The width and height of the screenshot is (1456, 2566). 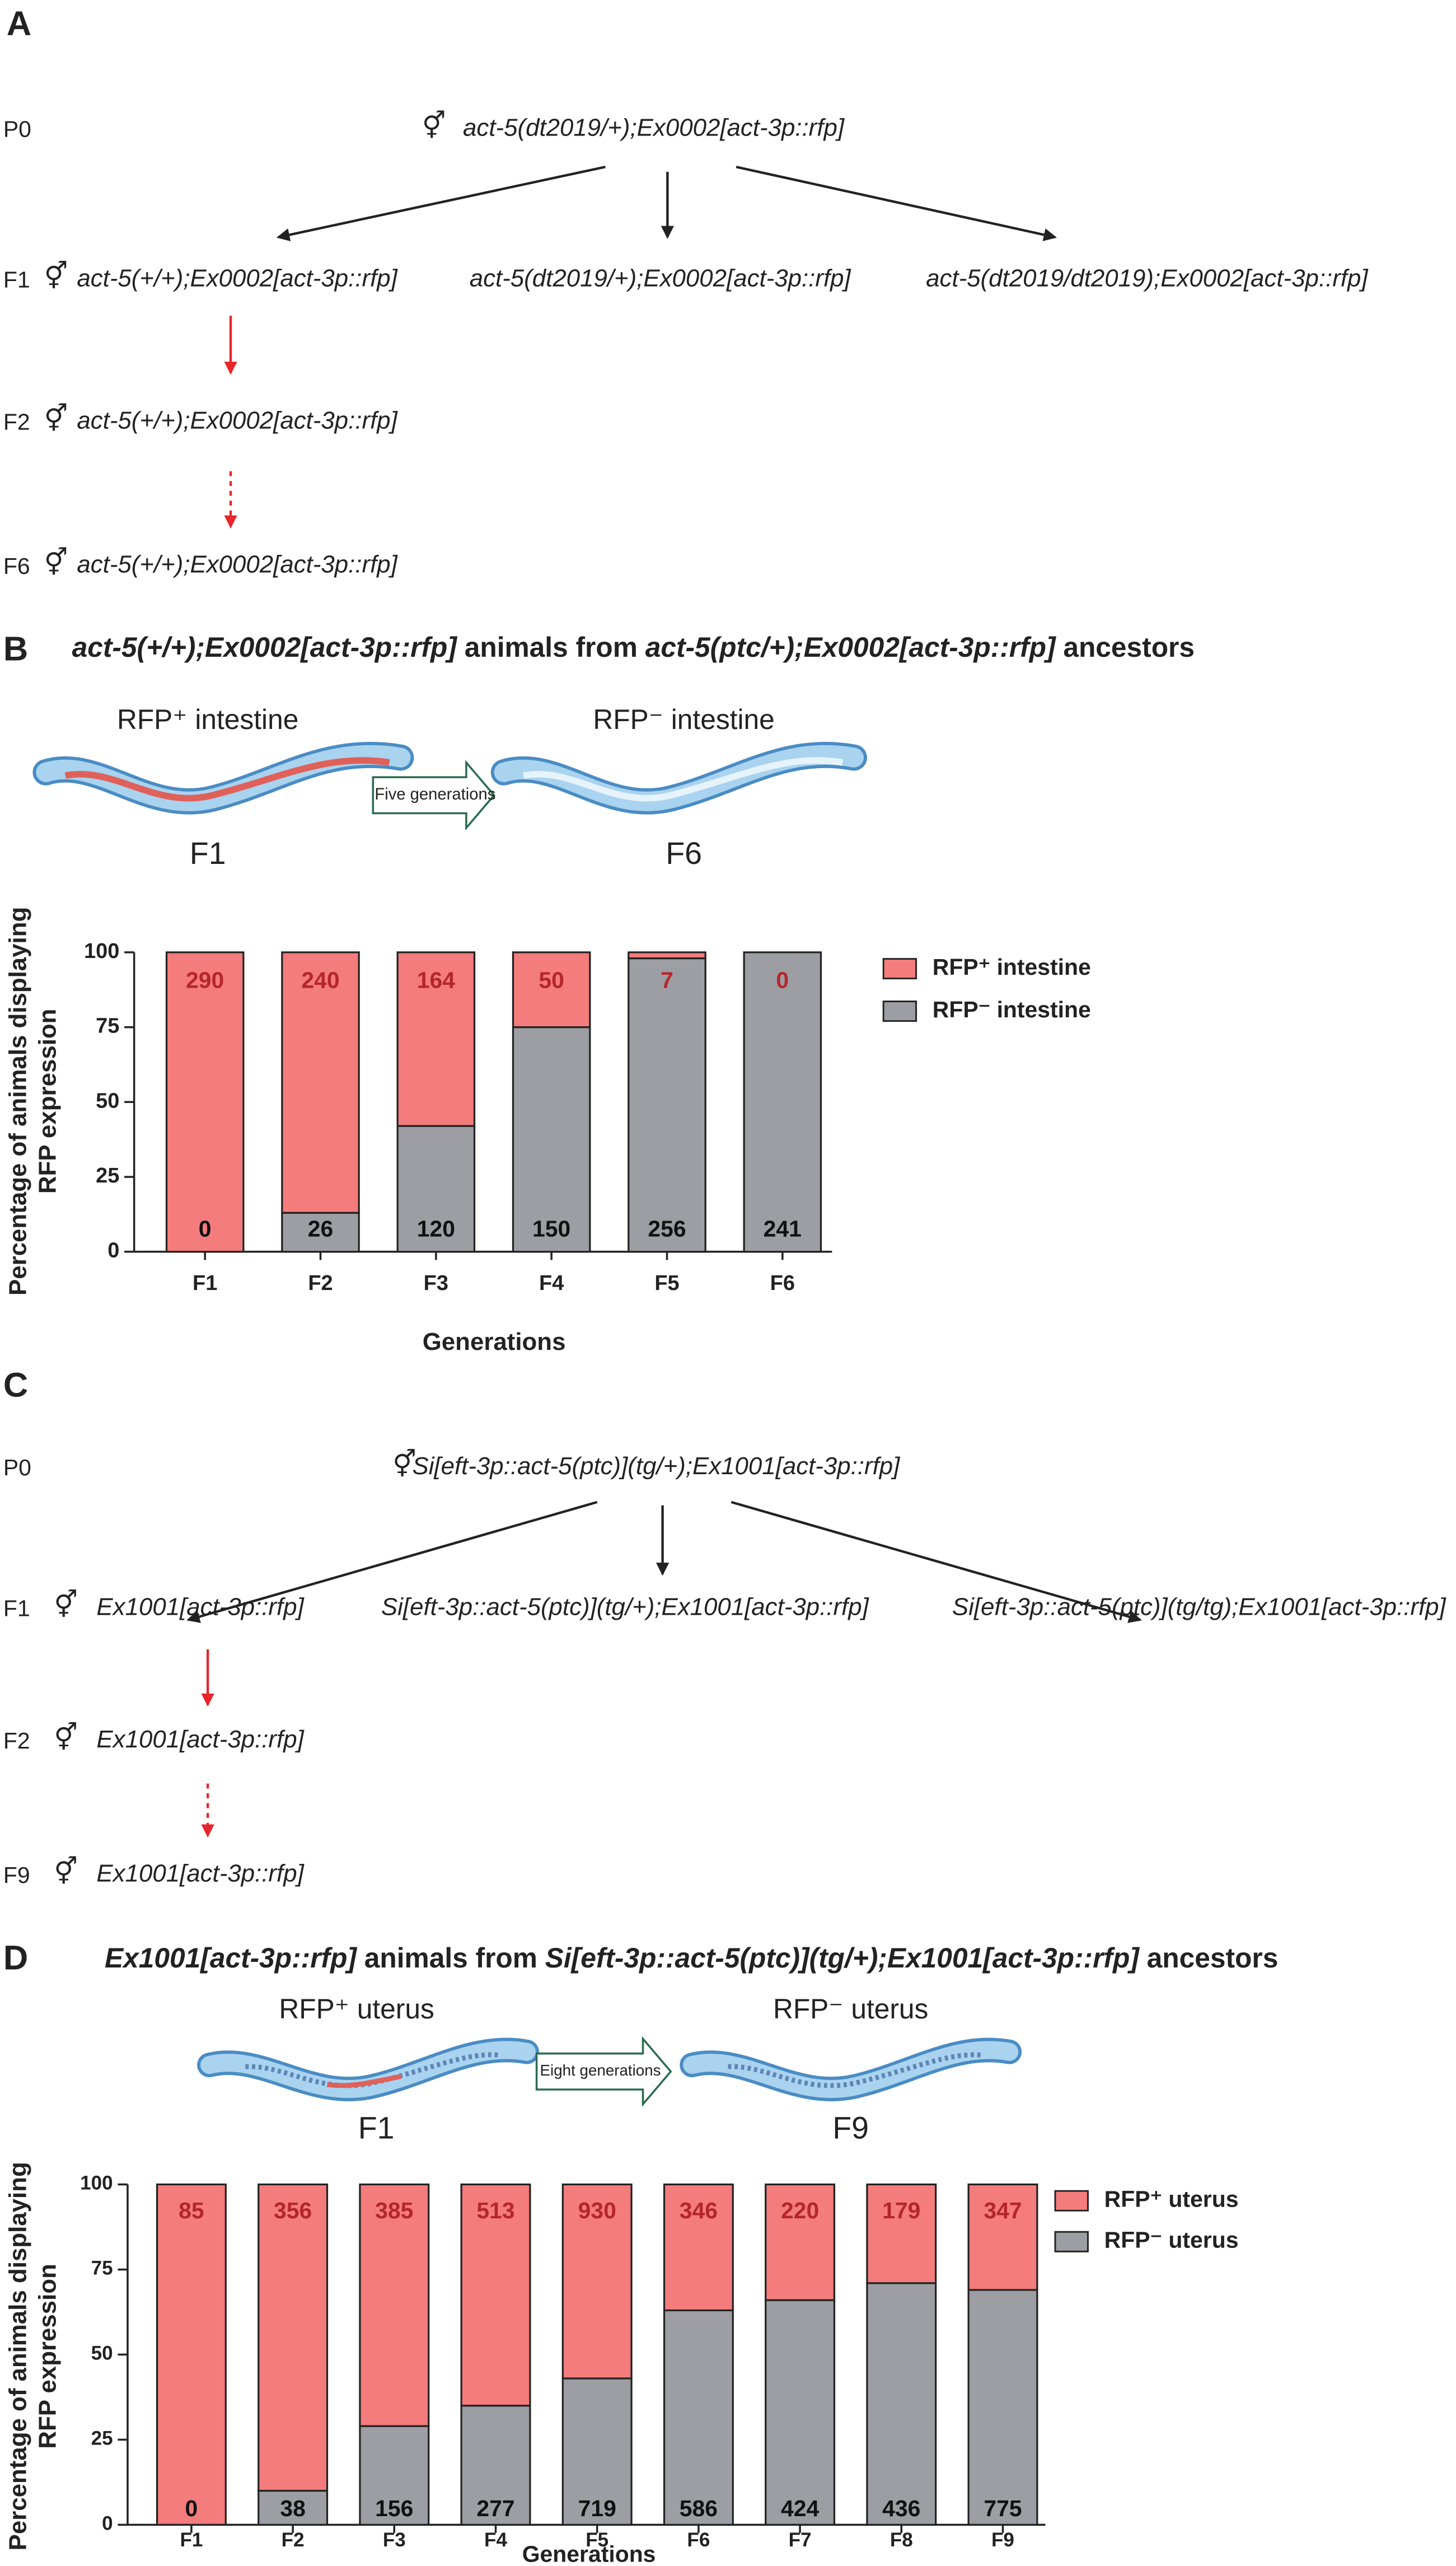 What do you see at coordinates (436, 980) in the screenshot?
I see `count-label: 164` at bounding box center [436, 980].